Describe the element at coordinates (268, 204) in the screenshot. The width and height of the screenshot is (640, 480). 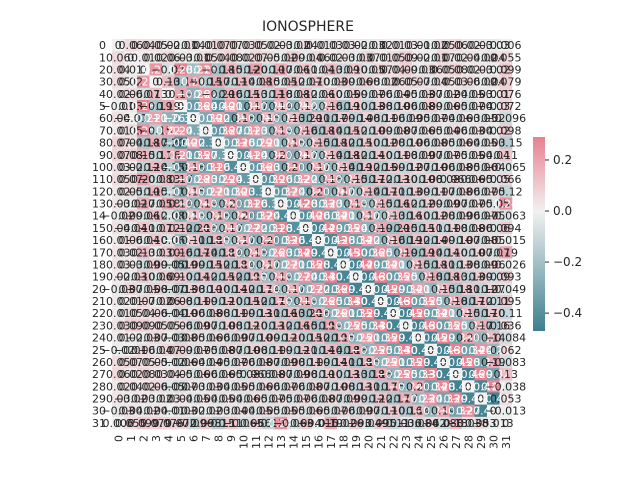
I see `cell-annotation: −0.37` at that location.